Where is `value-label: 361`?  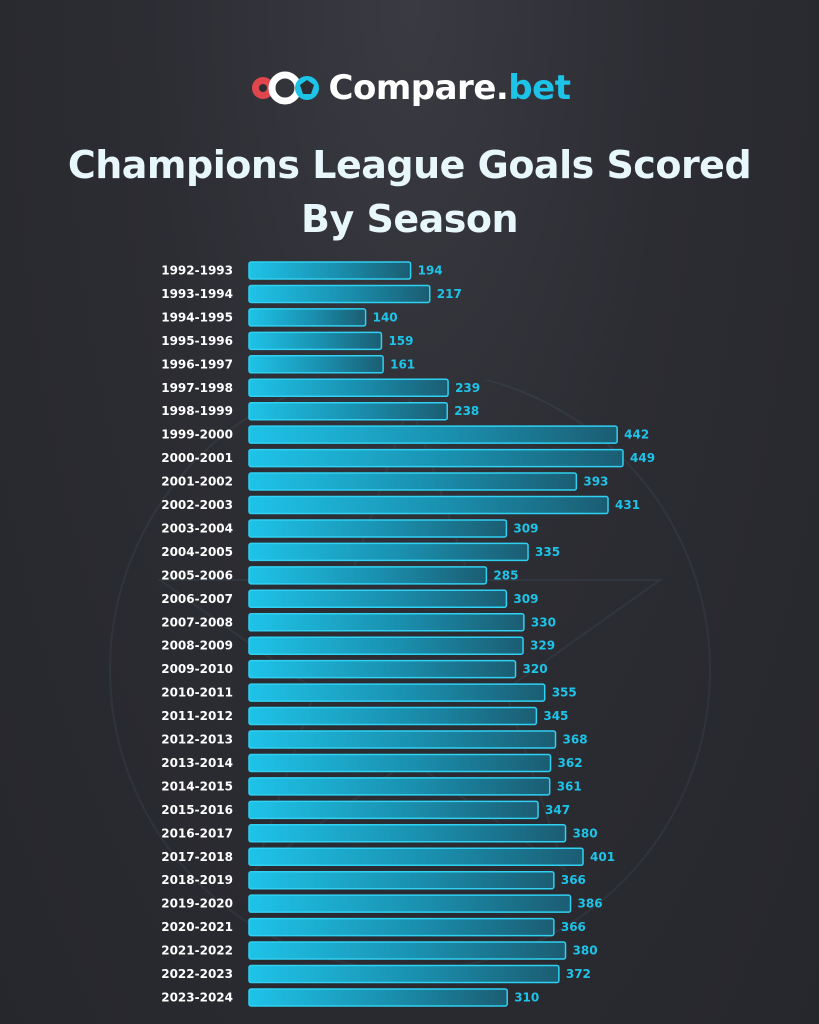
value-label: 361 is located at coordinates (569, 786).